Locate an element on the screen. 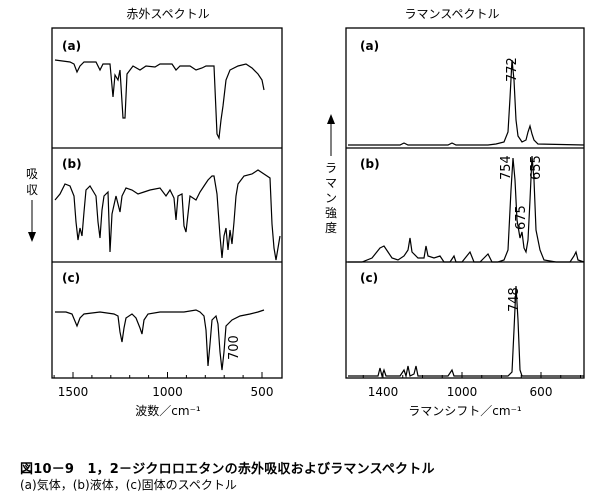  raman-annotation-772: 772 is located at coordinates (512, 69).